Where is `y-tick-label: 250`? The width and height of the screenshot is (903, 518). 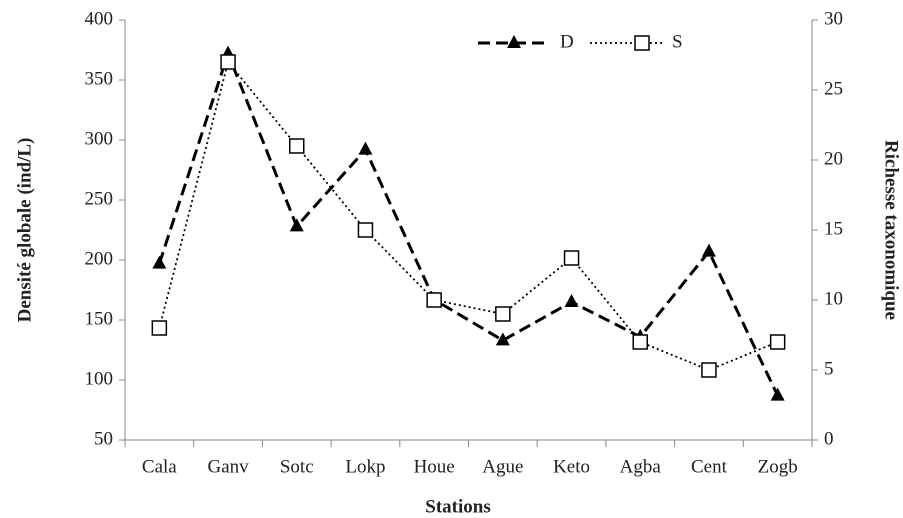 y-tick-label: 250 is located at coordinates (99, 198).